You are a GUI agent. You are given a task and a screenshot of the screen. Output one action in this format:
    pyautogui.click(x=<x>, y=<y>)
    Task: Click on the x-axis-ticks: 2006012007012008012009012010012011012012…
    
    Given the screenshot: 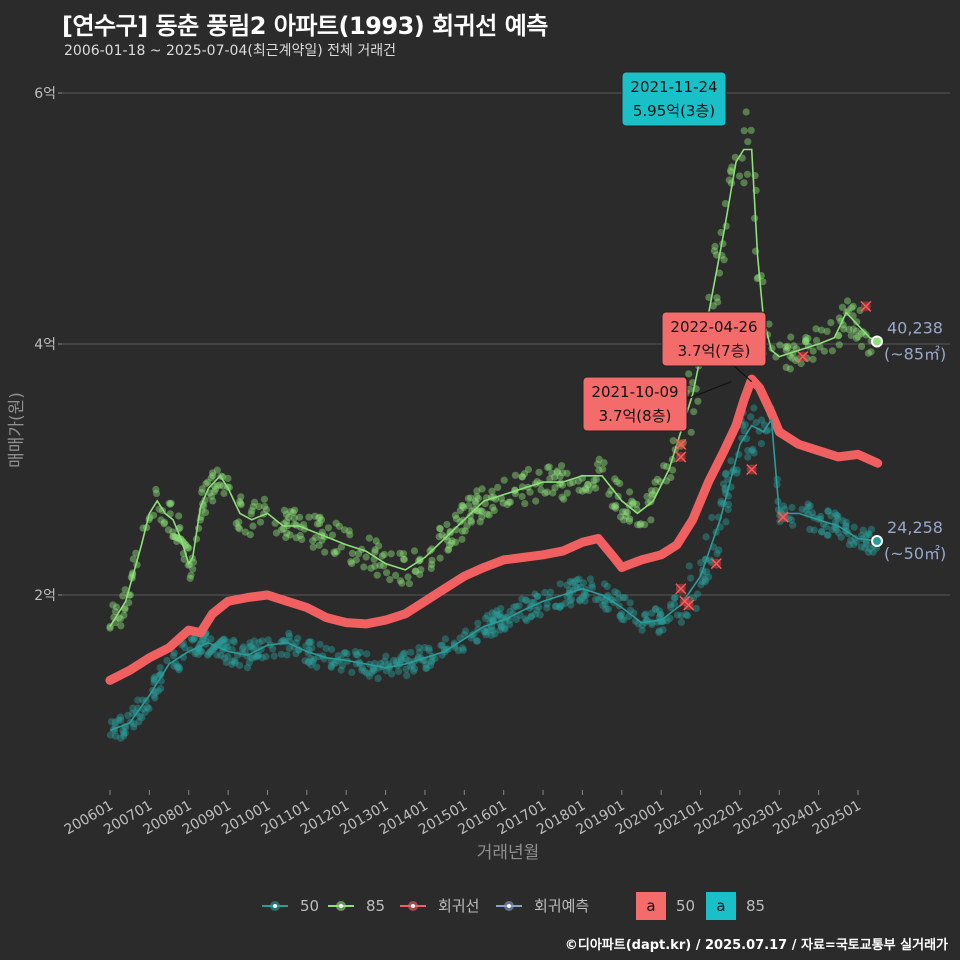 What is the action you would take?
    pyautogui.click(x=463, y=814)
    